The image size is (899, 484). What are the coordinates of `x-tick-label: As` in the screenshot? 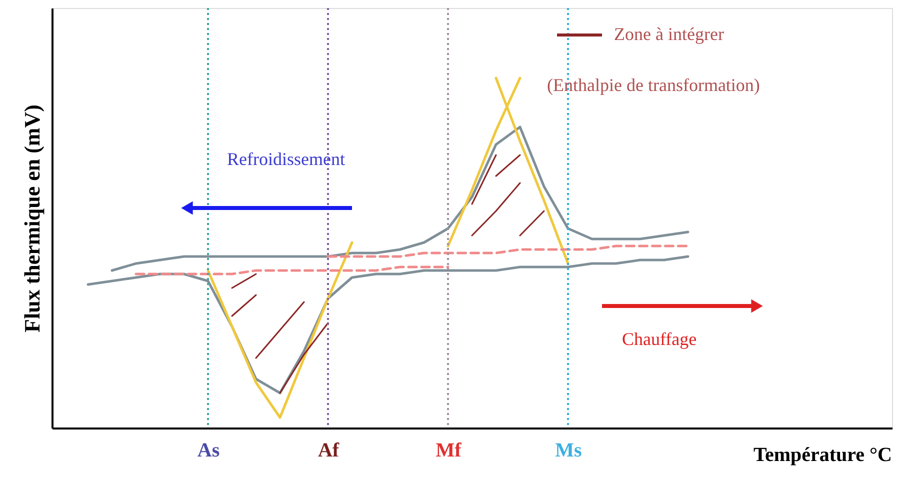 It's located at (208, 451).